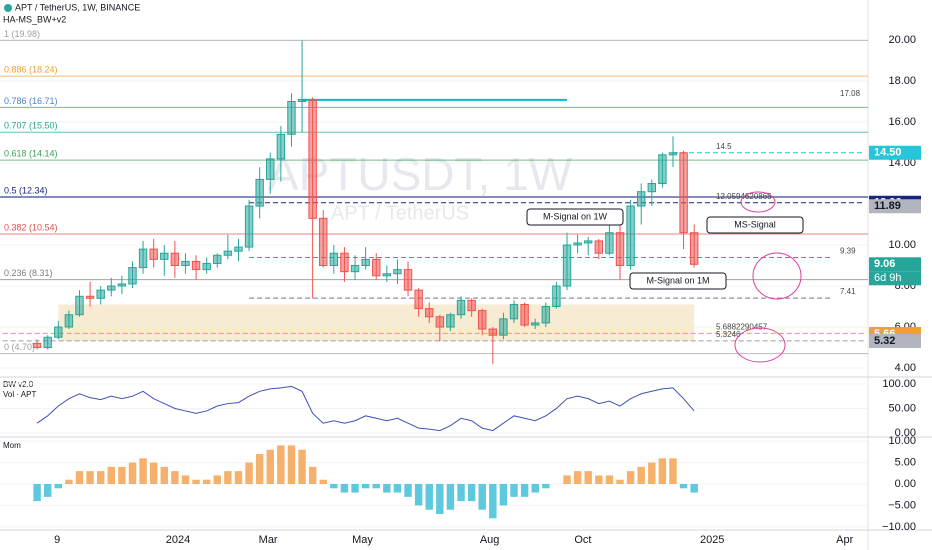  I want to click on callout-text: M-Signal on 1M, so click(677, 280).